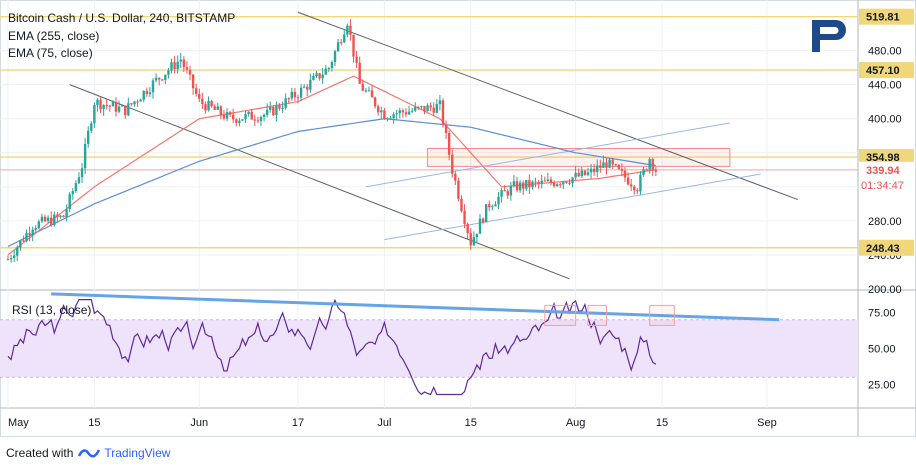 This screenshot has height=471, width=916. I want to click on logo-mark, so click(829, 36).